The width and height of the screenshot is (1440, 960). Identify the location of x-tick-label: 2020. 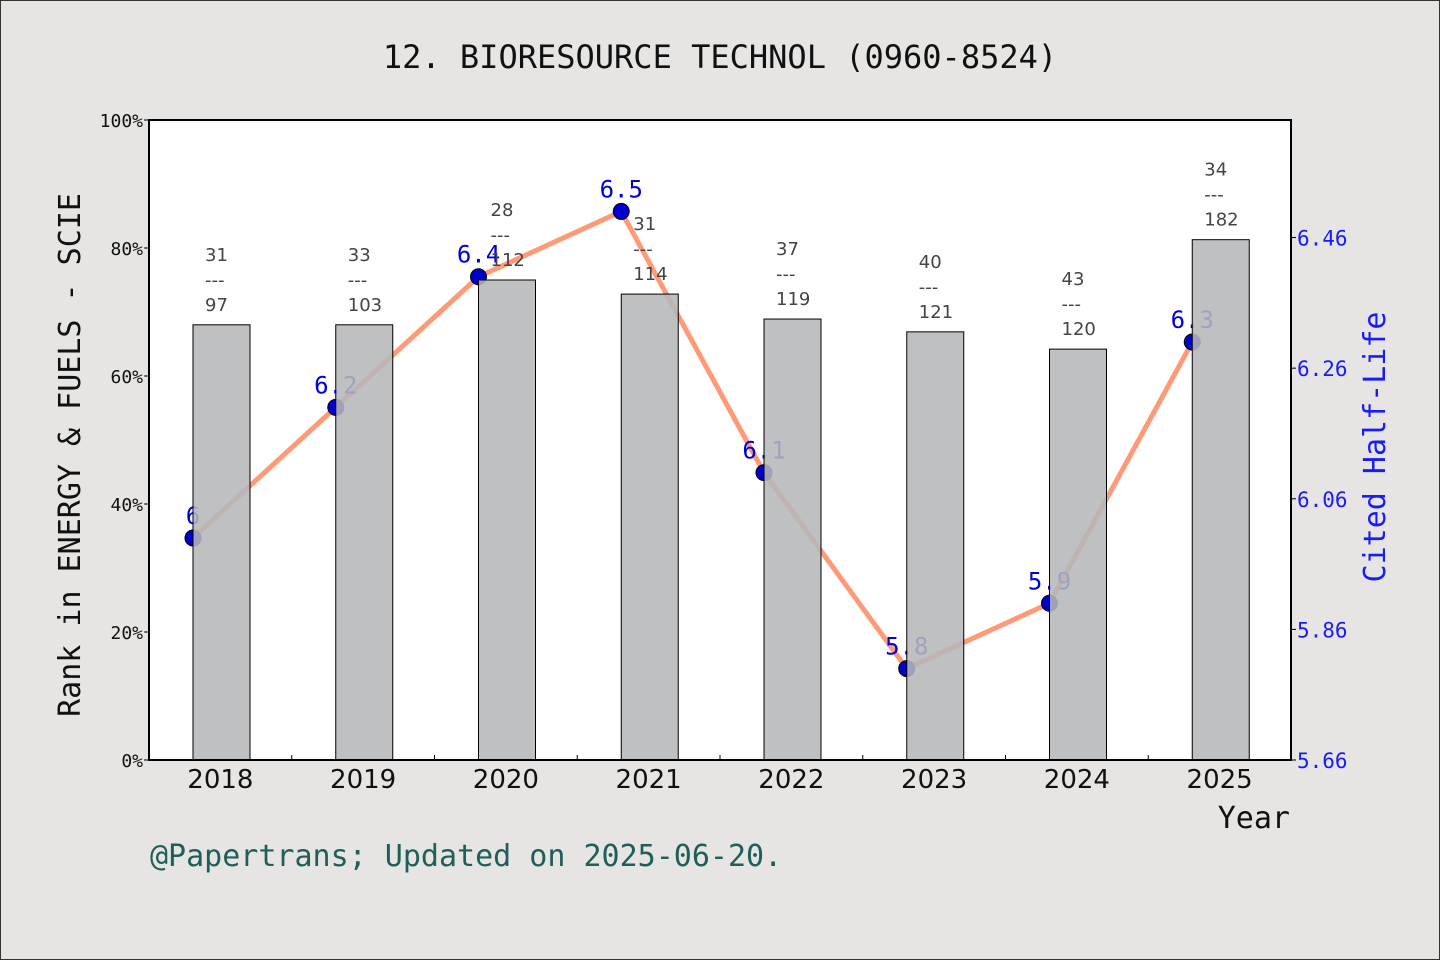
(506, 780).